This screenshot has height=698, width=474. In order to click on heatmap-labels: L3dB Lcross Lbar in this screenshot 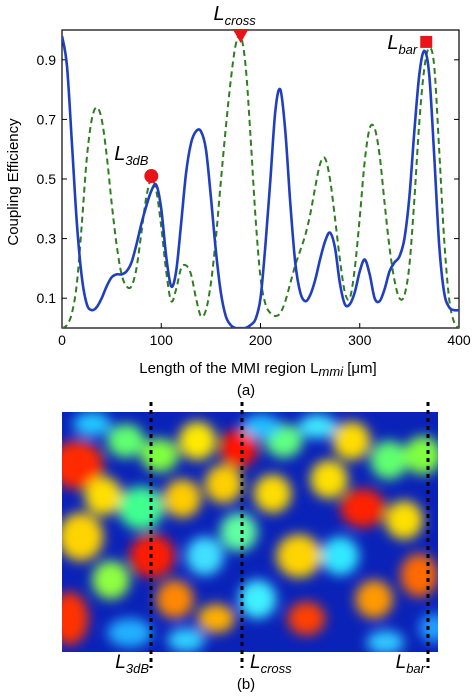, I will do `click(270, 664)`.